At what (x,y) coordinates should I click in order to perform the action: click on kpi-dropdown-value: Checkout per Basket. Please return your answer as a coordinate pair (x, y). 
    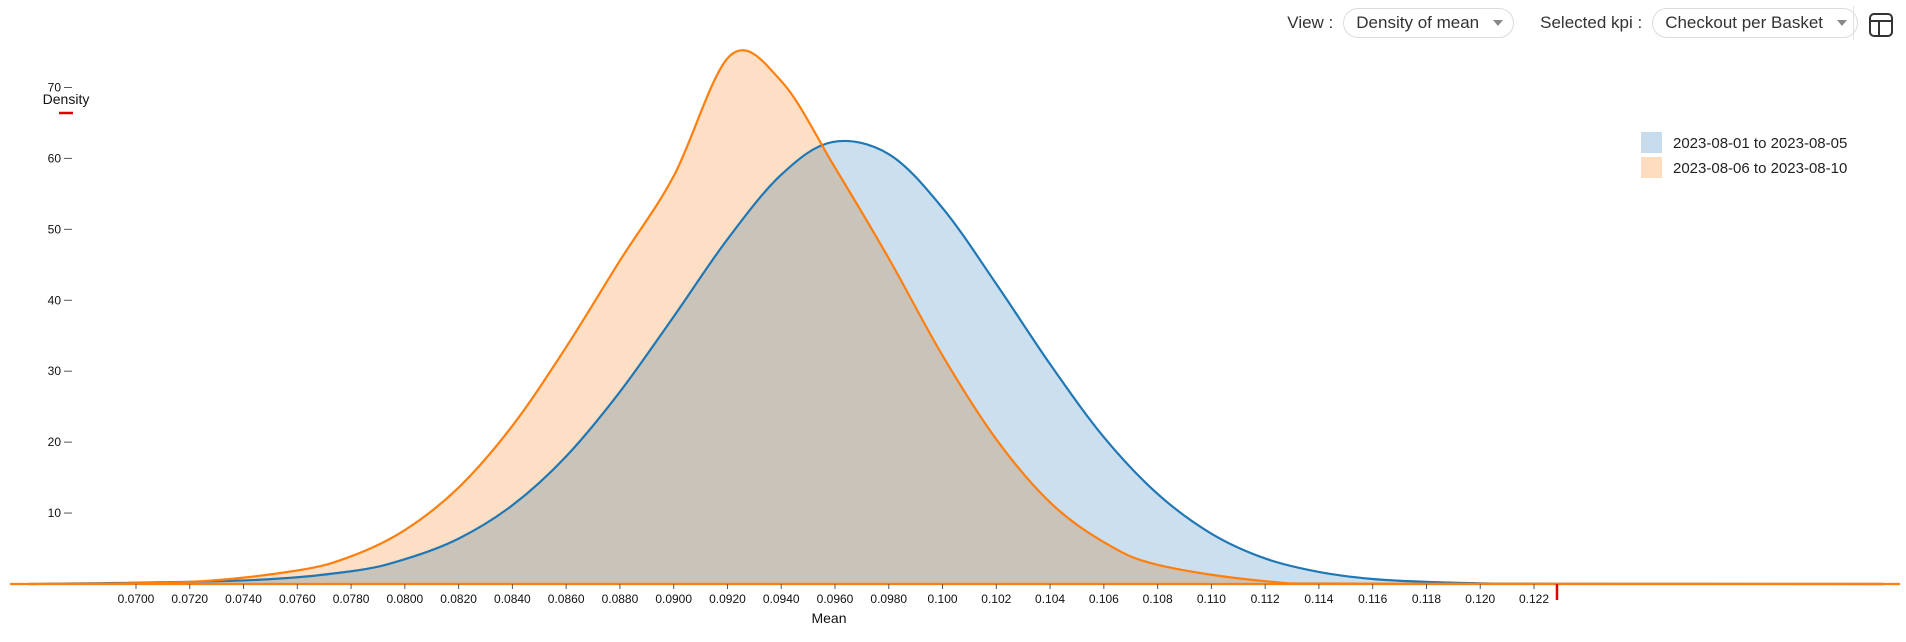
    Looking at the image, I should click on (1744, 22).